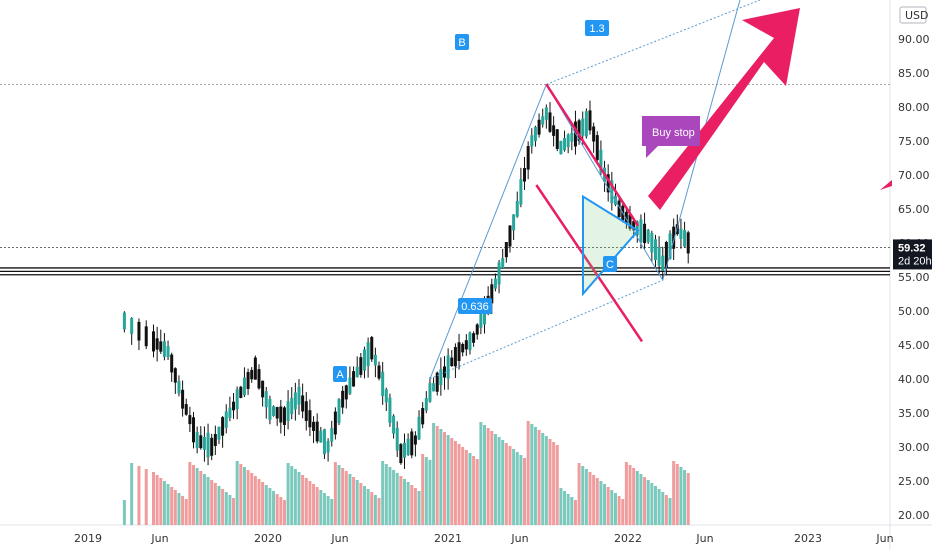 The width and height of the screenshot is (932, 550). What do you see at coordinates (592, 155) in the screenshot?
I see `channel-upper` at bounding box center [592, 155].